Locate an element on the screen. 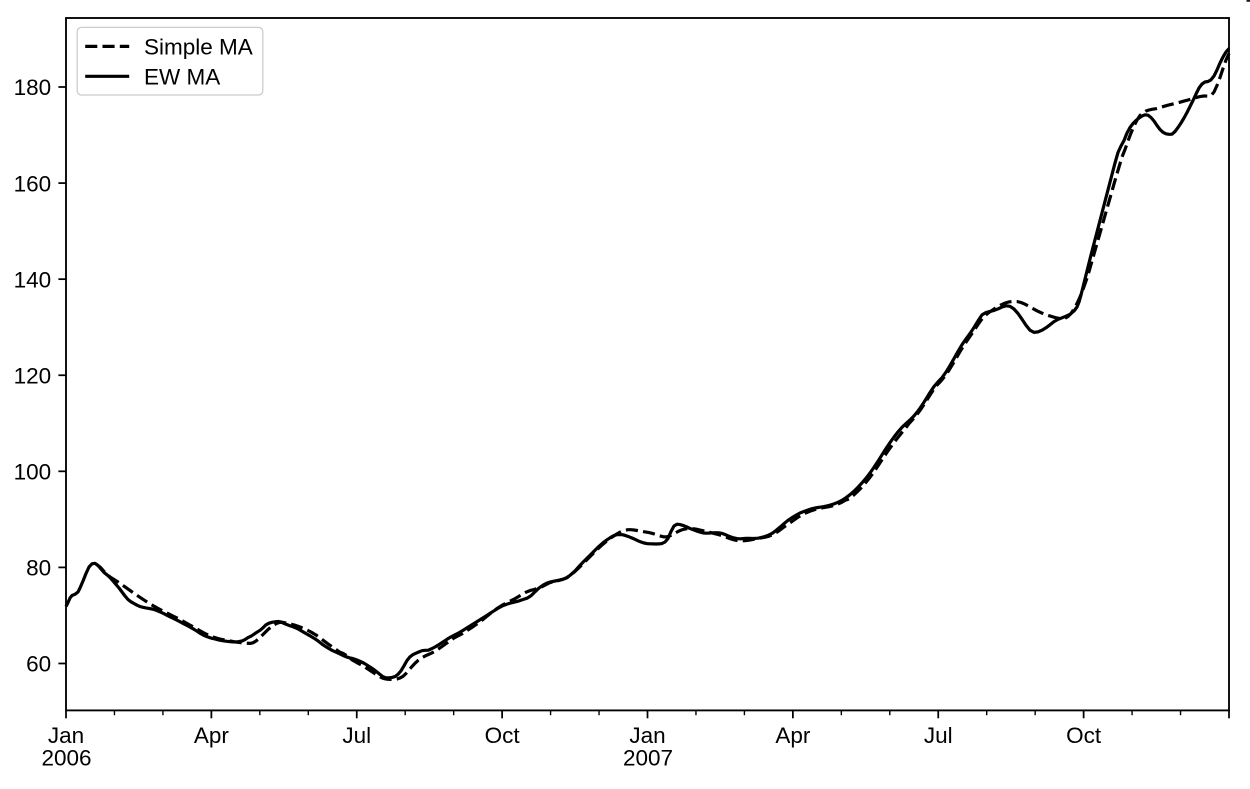 The image size is (1250, 789). svg-text: EW MA is located at coordinates (182, 77).